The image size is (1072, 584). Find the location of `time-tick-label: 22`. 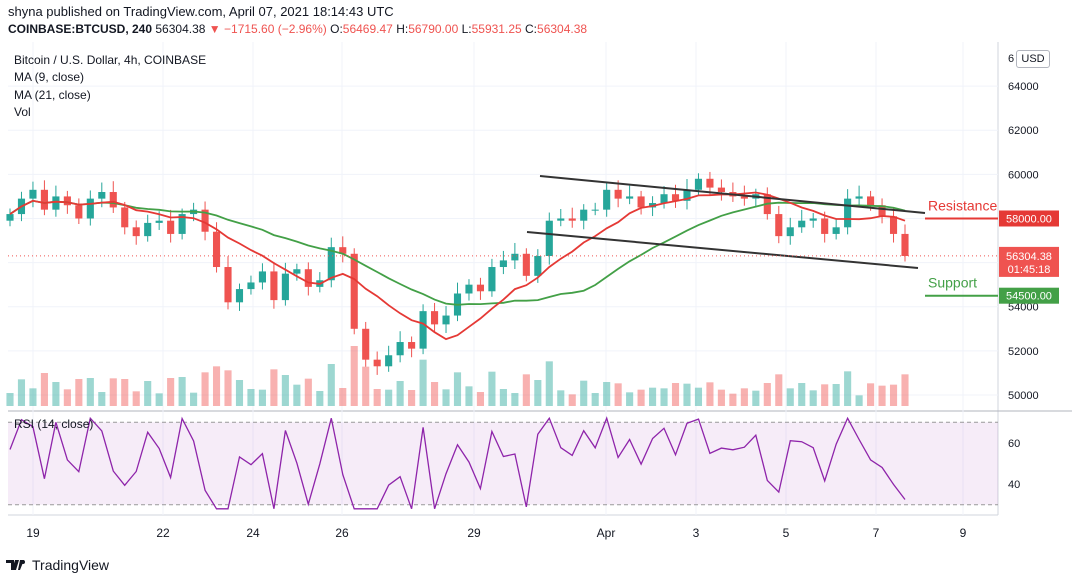

time-tick-label: 22 is located at coordinates (163, 533).